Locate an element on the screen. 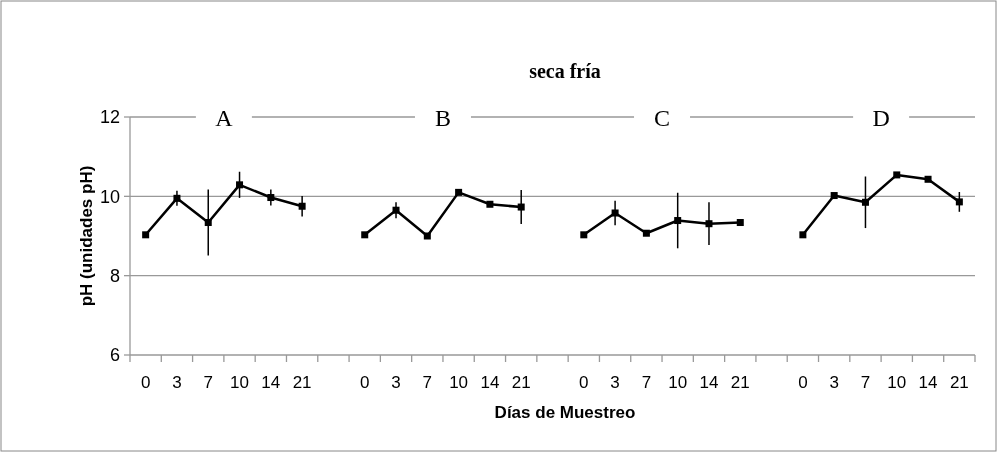  y-tick-label: 12 is located at coordinates (109, 117).